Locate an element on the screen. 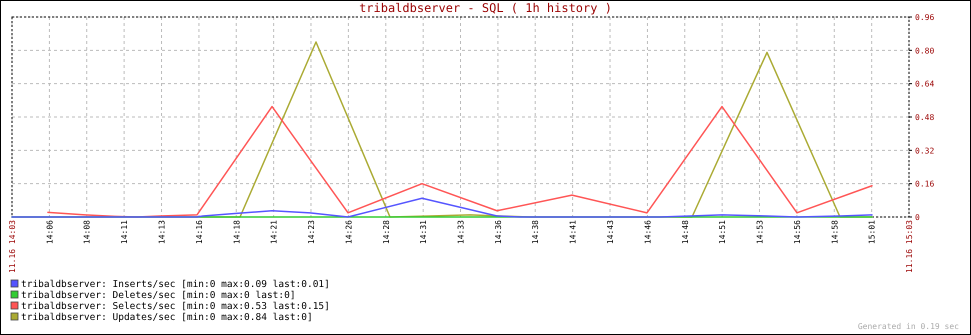 The image size is (971, 335). x-tick-label: 14:58 is located at coordinates (835, 232).